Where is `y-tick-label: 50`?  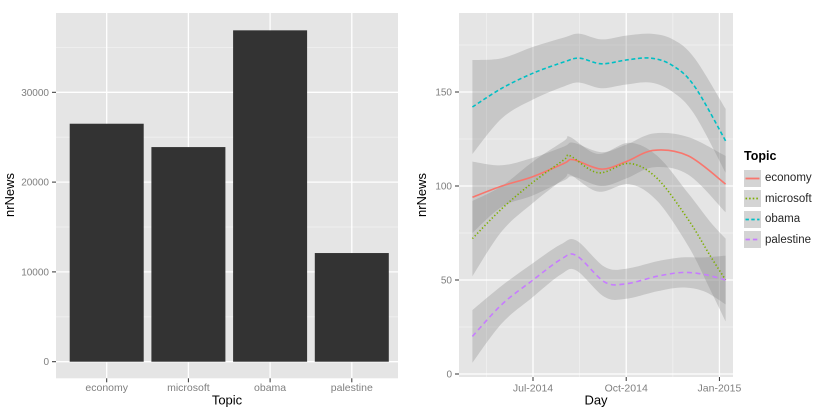
y-tick-label: 50 is located at coordinates (447, 281).